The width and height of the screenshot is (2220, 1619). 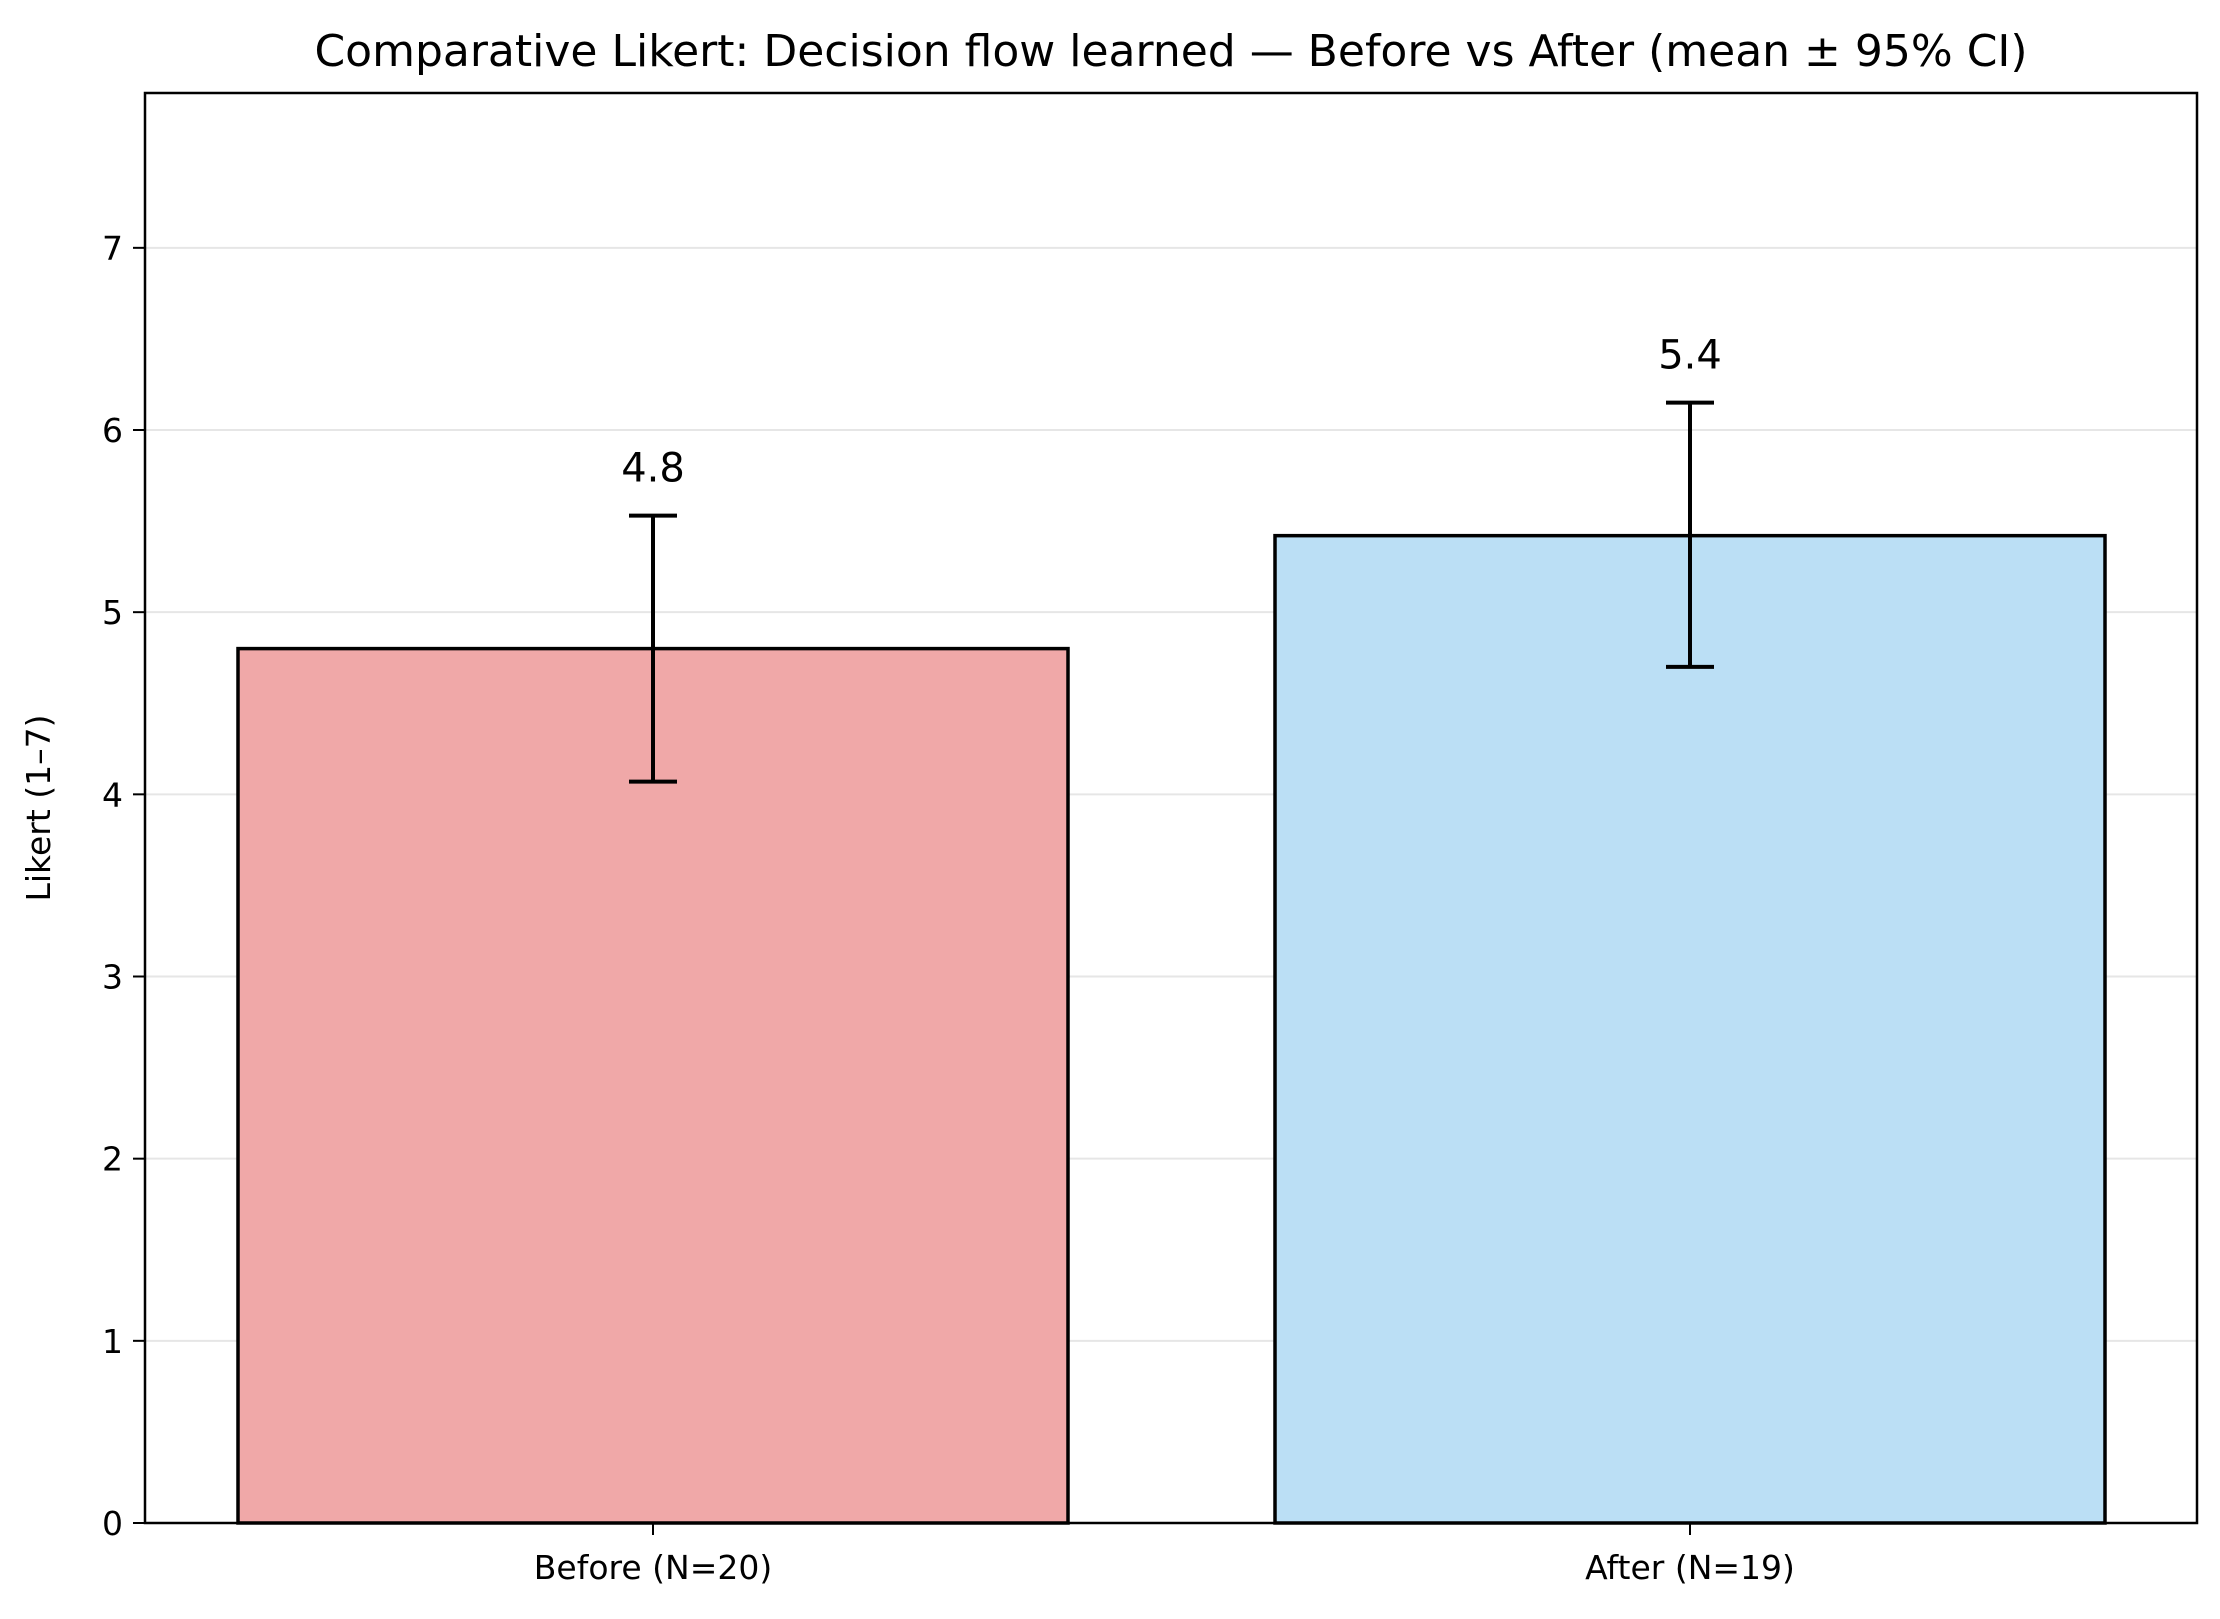 What do you see at coordinates (112, 977) in the screenshot?
I see `y-tick-label: 3` at bounding box center [112, 977].